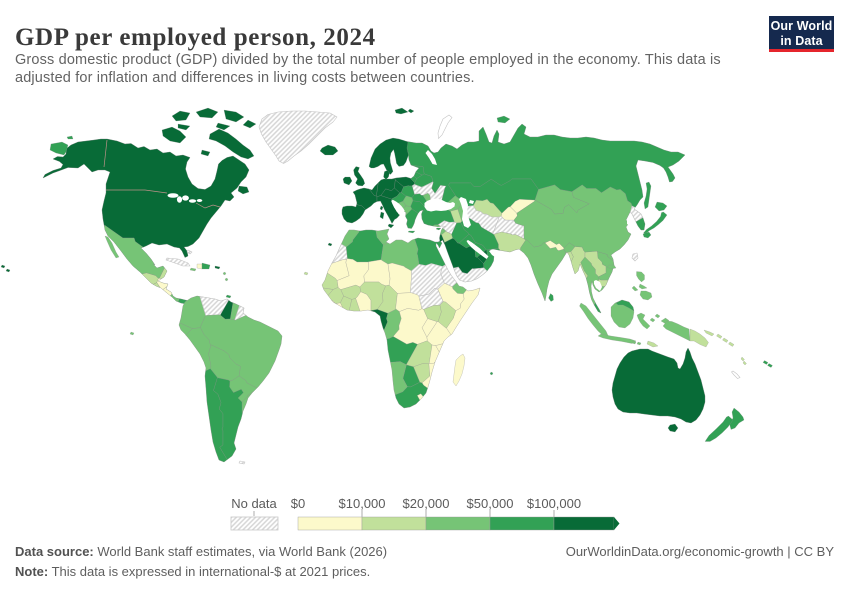 This screenshot has width=850, height=600. Describe the element at coordinates (426, 503) in the screenshot. I see `svg-text: $20,000` at that location.